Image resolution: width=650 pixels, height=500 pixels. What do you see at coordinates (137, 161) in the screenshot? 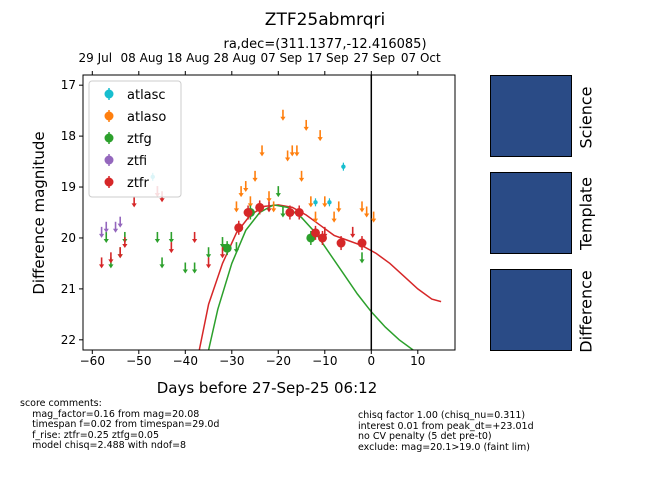
I see `legend-label-ztfi: ztfi` at bounding box center [137, 161].